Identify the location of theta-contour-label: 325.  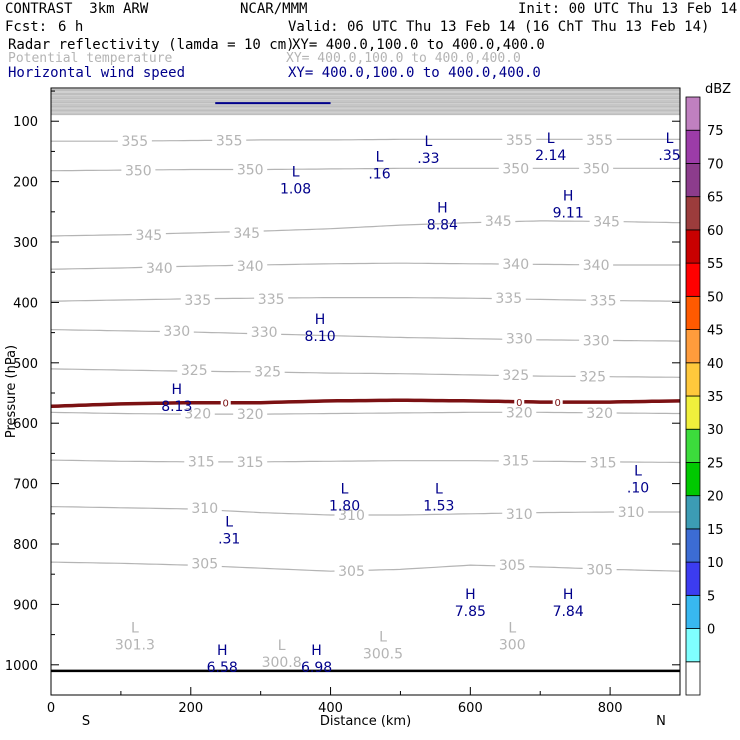
(515, 376).